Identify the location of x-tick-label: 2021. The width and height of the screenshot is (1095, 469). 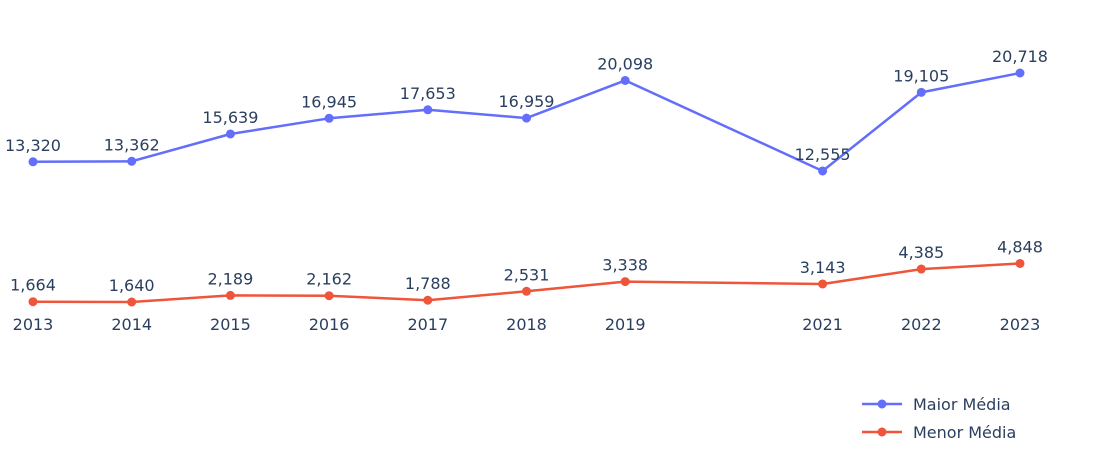
(822, 324).